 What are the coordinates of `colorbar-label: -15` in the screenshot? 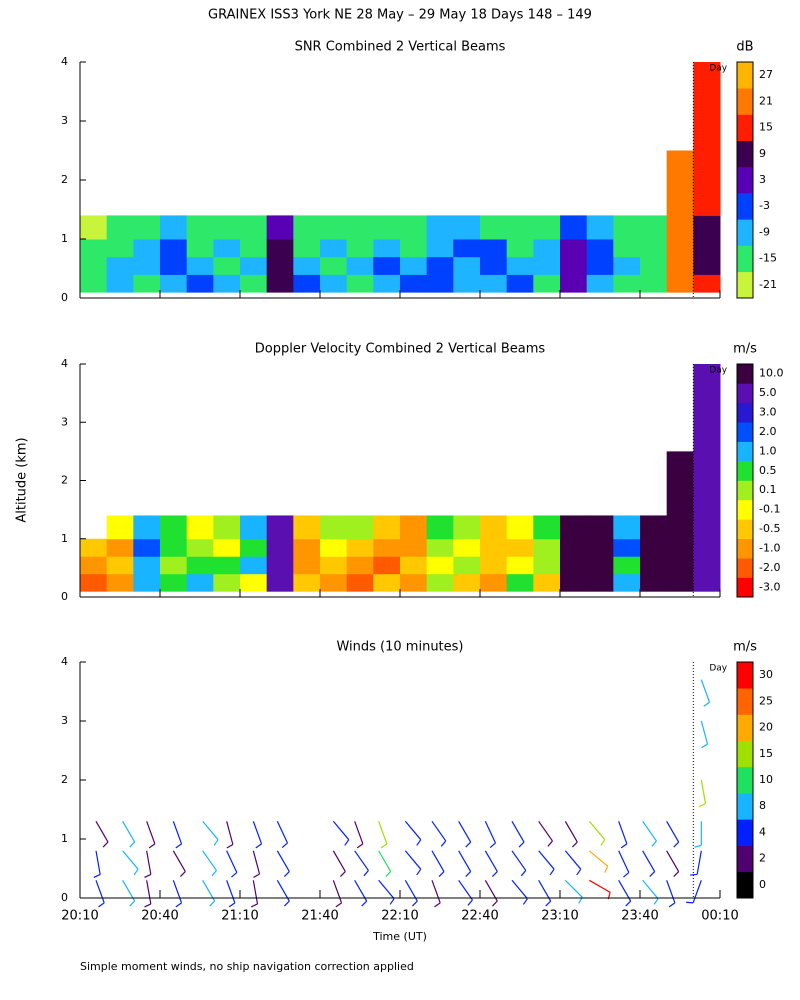 It's located at (768, 258).